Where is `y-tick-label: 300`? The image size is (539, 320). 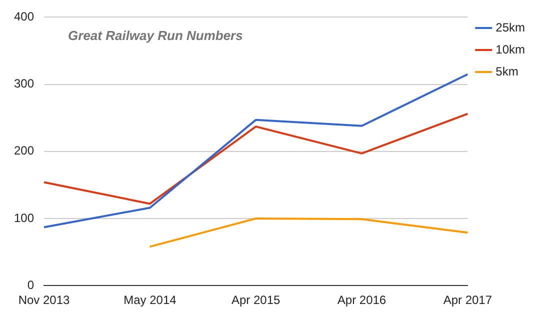
y-tick-label: 300 is located at coordinates (24, 83).